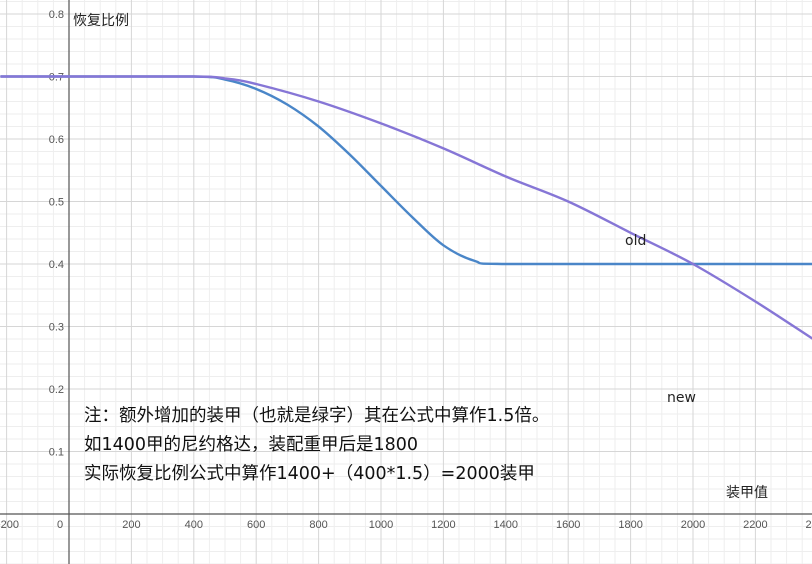 The height and width of the screenshot is (564, 812). What do you see at coordinates (131, 525) in the screenshot?
I see `x-tick-label: 200` at bounding box center [131, 525].